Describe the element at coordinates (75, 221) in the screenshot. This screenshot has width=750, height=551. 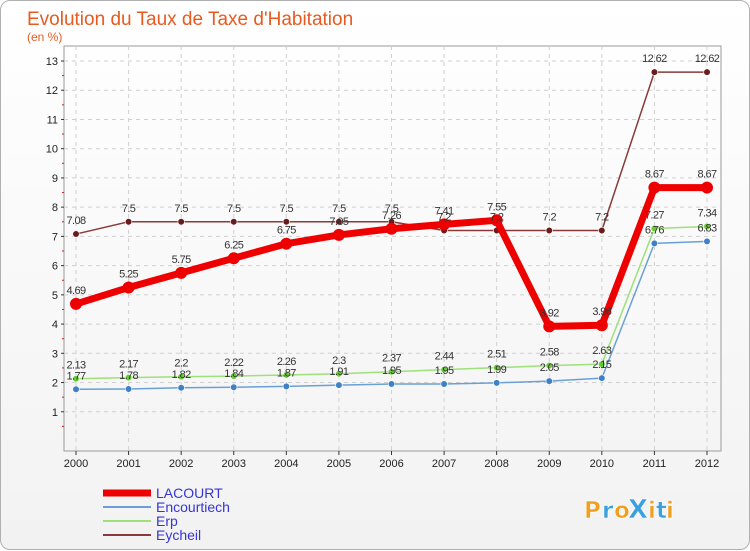
I see `data-label-eycheil: 7.08` at that location.